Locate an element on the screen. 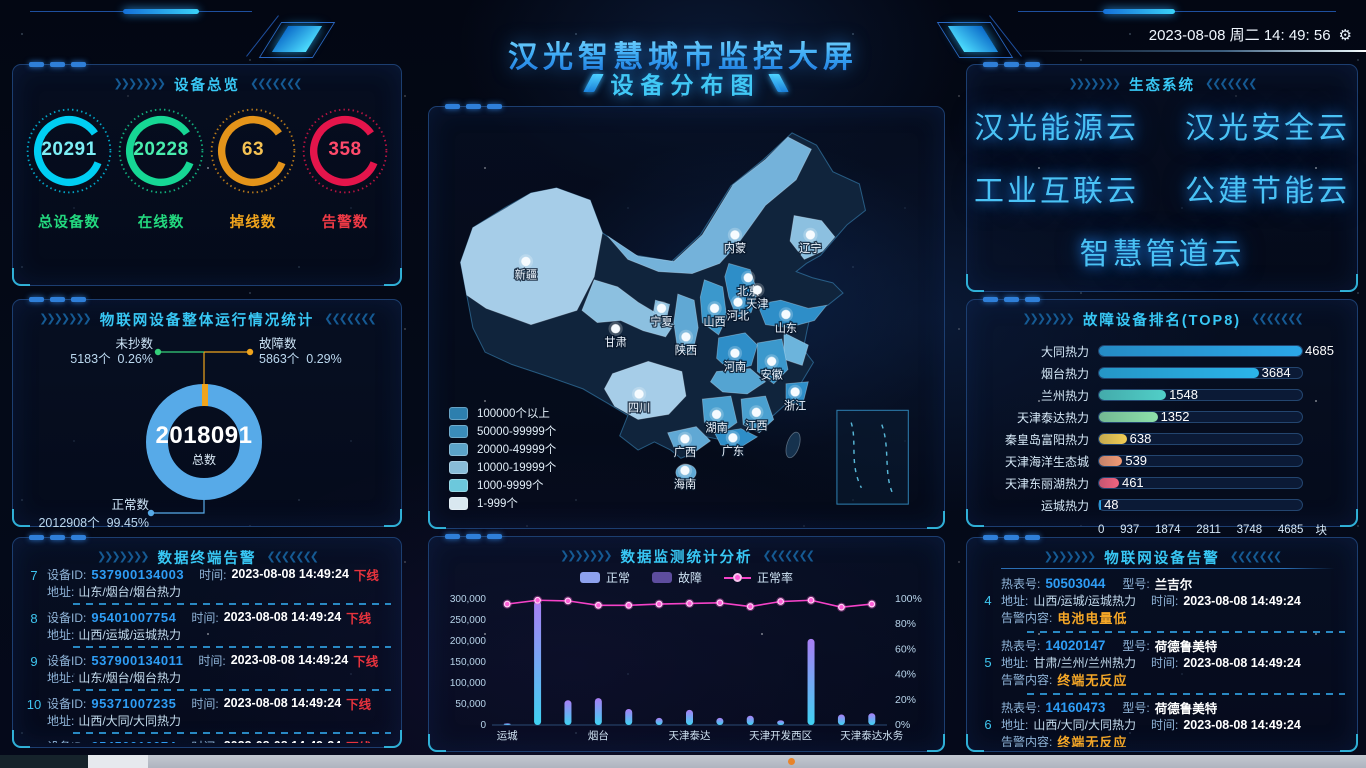 The width and height of the screenshot is (1366, 768). donut-dot-unread is located at coordinates (158, 352).